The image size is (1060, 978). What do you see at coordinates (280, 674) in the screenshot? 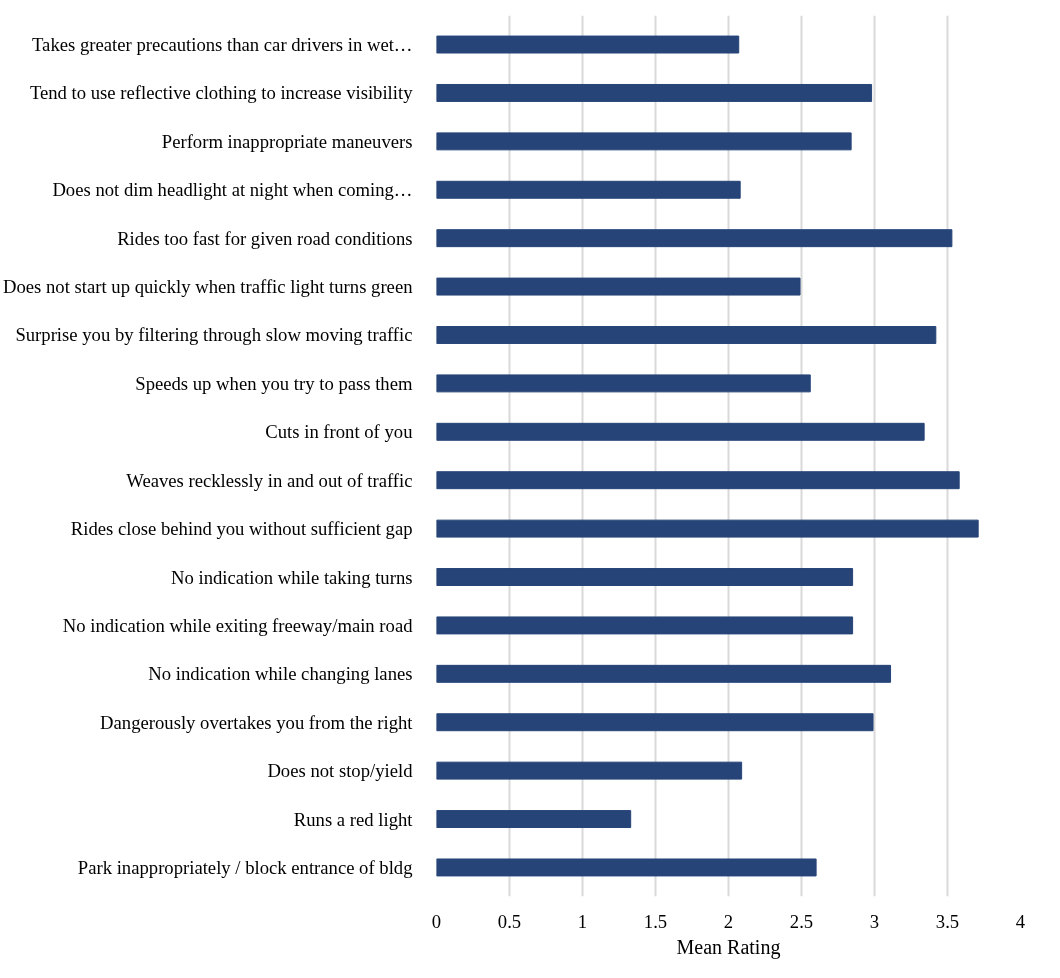
I see `y-tick-label: No indication while changing lanes` at bounding box center [280, 674].